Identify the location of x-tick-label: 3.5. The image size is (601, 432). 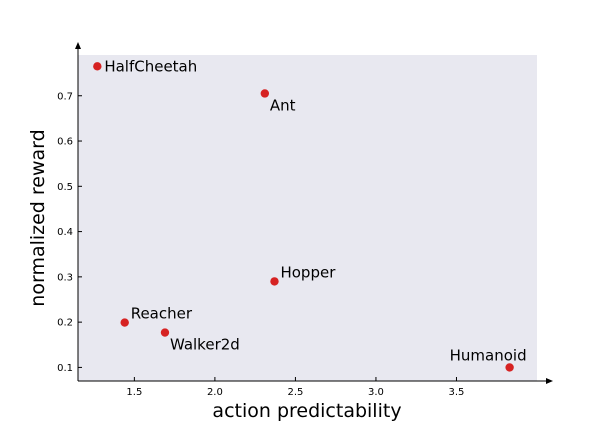
(457, 392).